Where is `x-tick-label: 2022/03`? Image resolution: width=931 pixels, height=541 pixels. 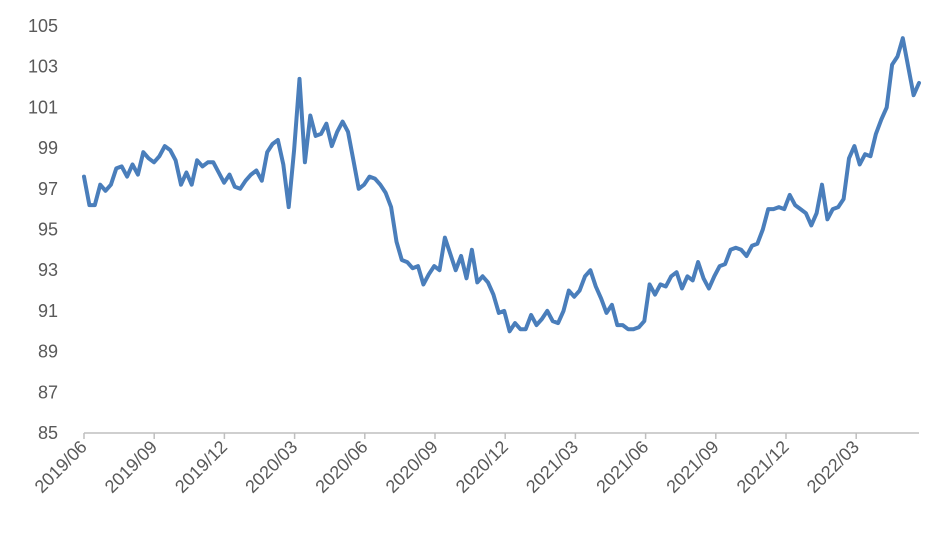 x-tick-label: 2022/03 is located at coordinates (833, 467).